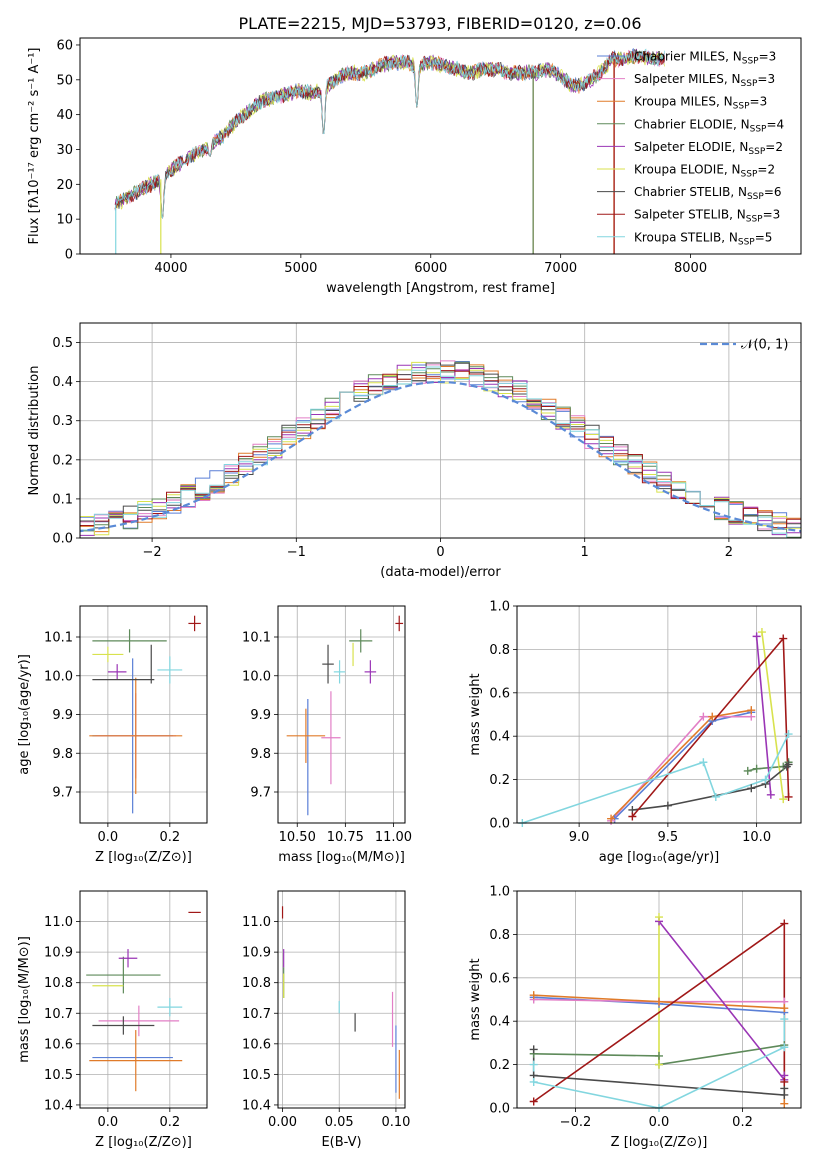 Image resolution: width=819 pixels, height=1170 pixels. Describe the element at coordinates (152, 552) in the screenshot. I see `x-tick-label: −2` at that location.